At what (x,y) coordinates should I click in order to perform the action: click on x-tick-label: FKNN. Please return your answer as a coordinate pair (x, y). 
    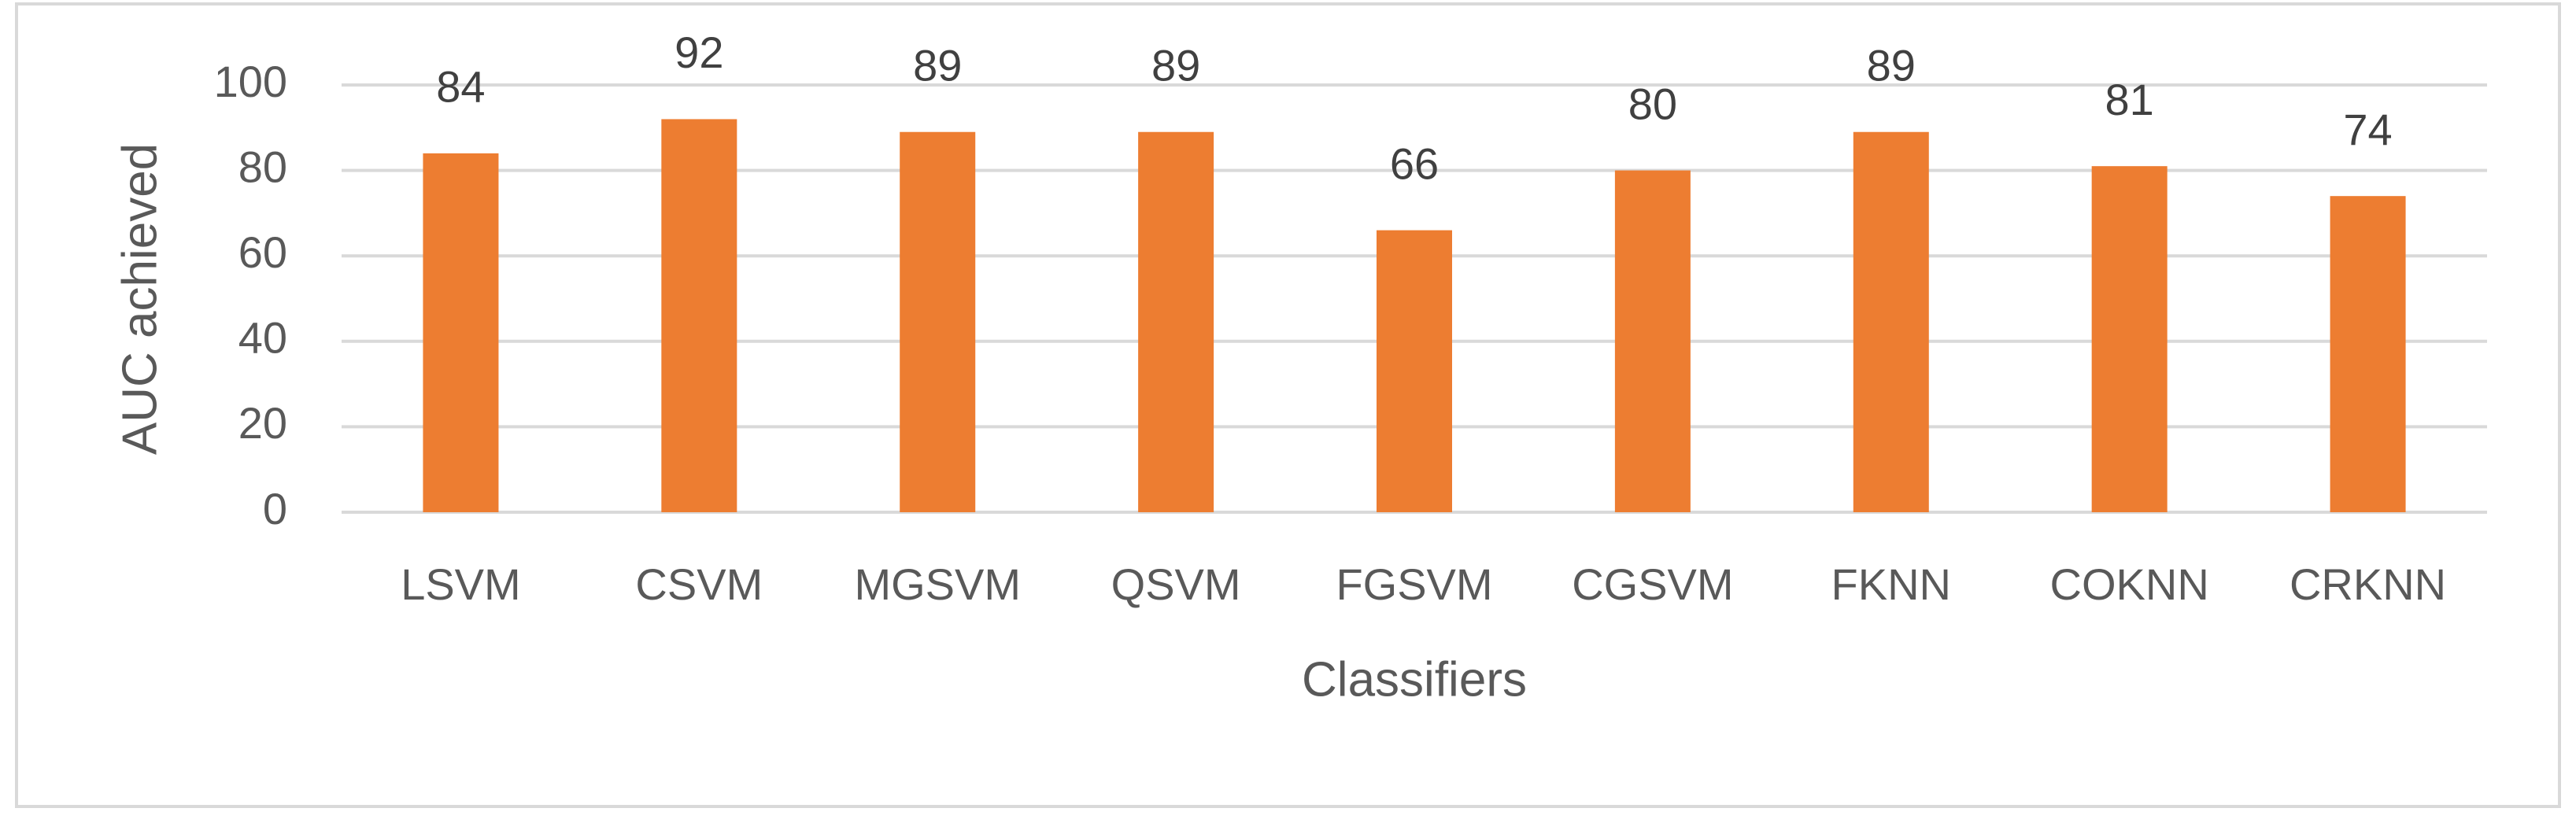
    Looking at the image, I should click on (1891, 584).